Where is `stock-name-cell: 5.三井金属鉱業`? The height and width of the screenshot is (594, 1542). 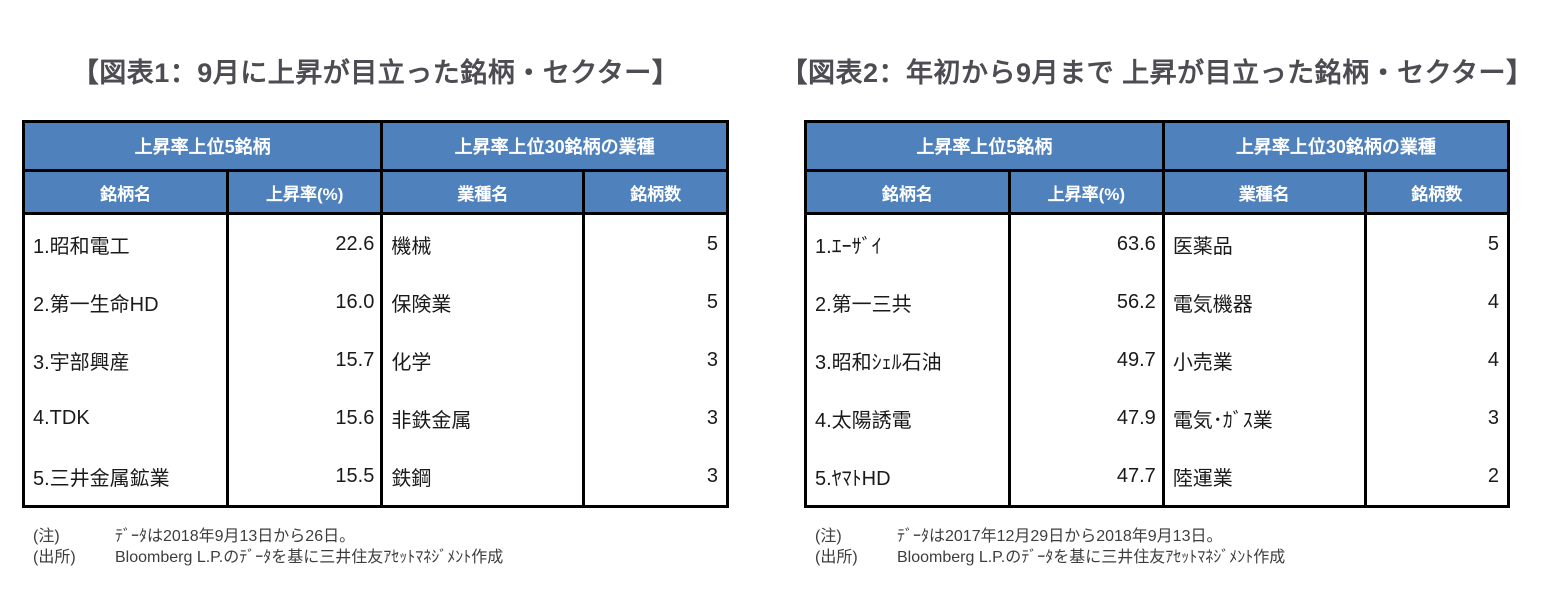 stock-name-cell: 5.三井金属鉱業 is located at coordinates (125, 477).